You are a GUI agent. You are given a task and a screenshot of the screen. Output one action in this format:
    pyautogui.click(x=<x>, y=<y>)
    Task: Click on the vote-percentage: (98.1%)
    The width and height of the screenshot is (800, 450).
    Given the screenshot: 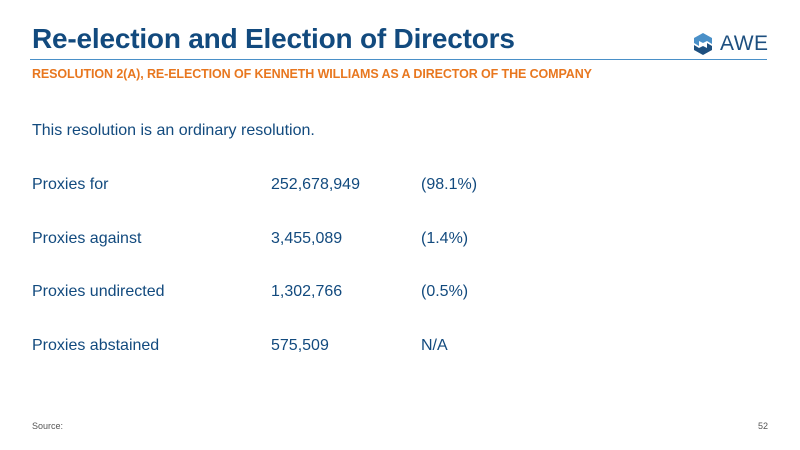 What is the action you would take?
    pyautogui.click(x=449, y=184)
    